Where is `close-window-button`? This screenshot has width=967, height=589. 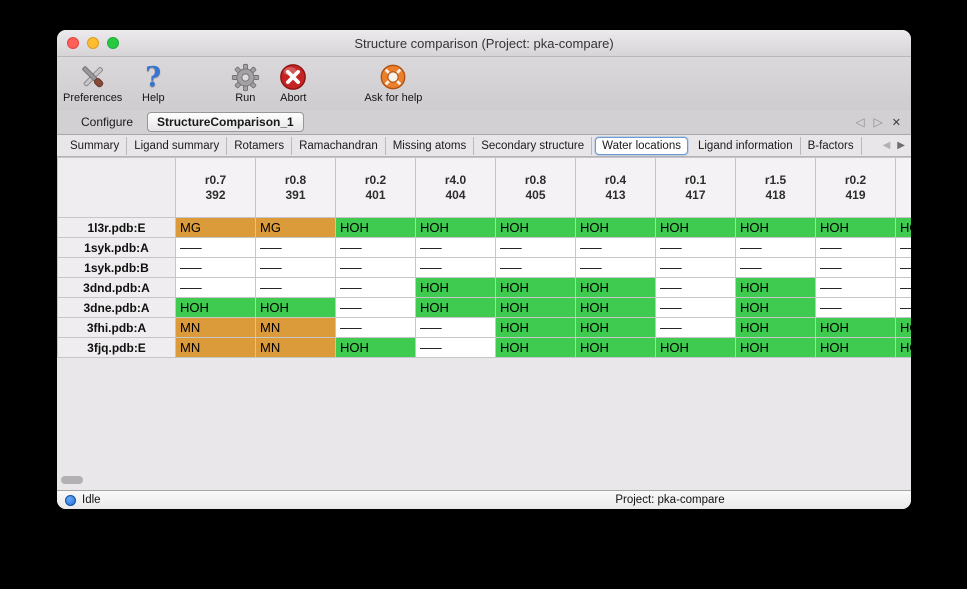 close-window-button is located at coordinates (73, 43).